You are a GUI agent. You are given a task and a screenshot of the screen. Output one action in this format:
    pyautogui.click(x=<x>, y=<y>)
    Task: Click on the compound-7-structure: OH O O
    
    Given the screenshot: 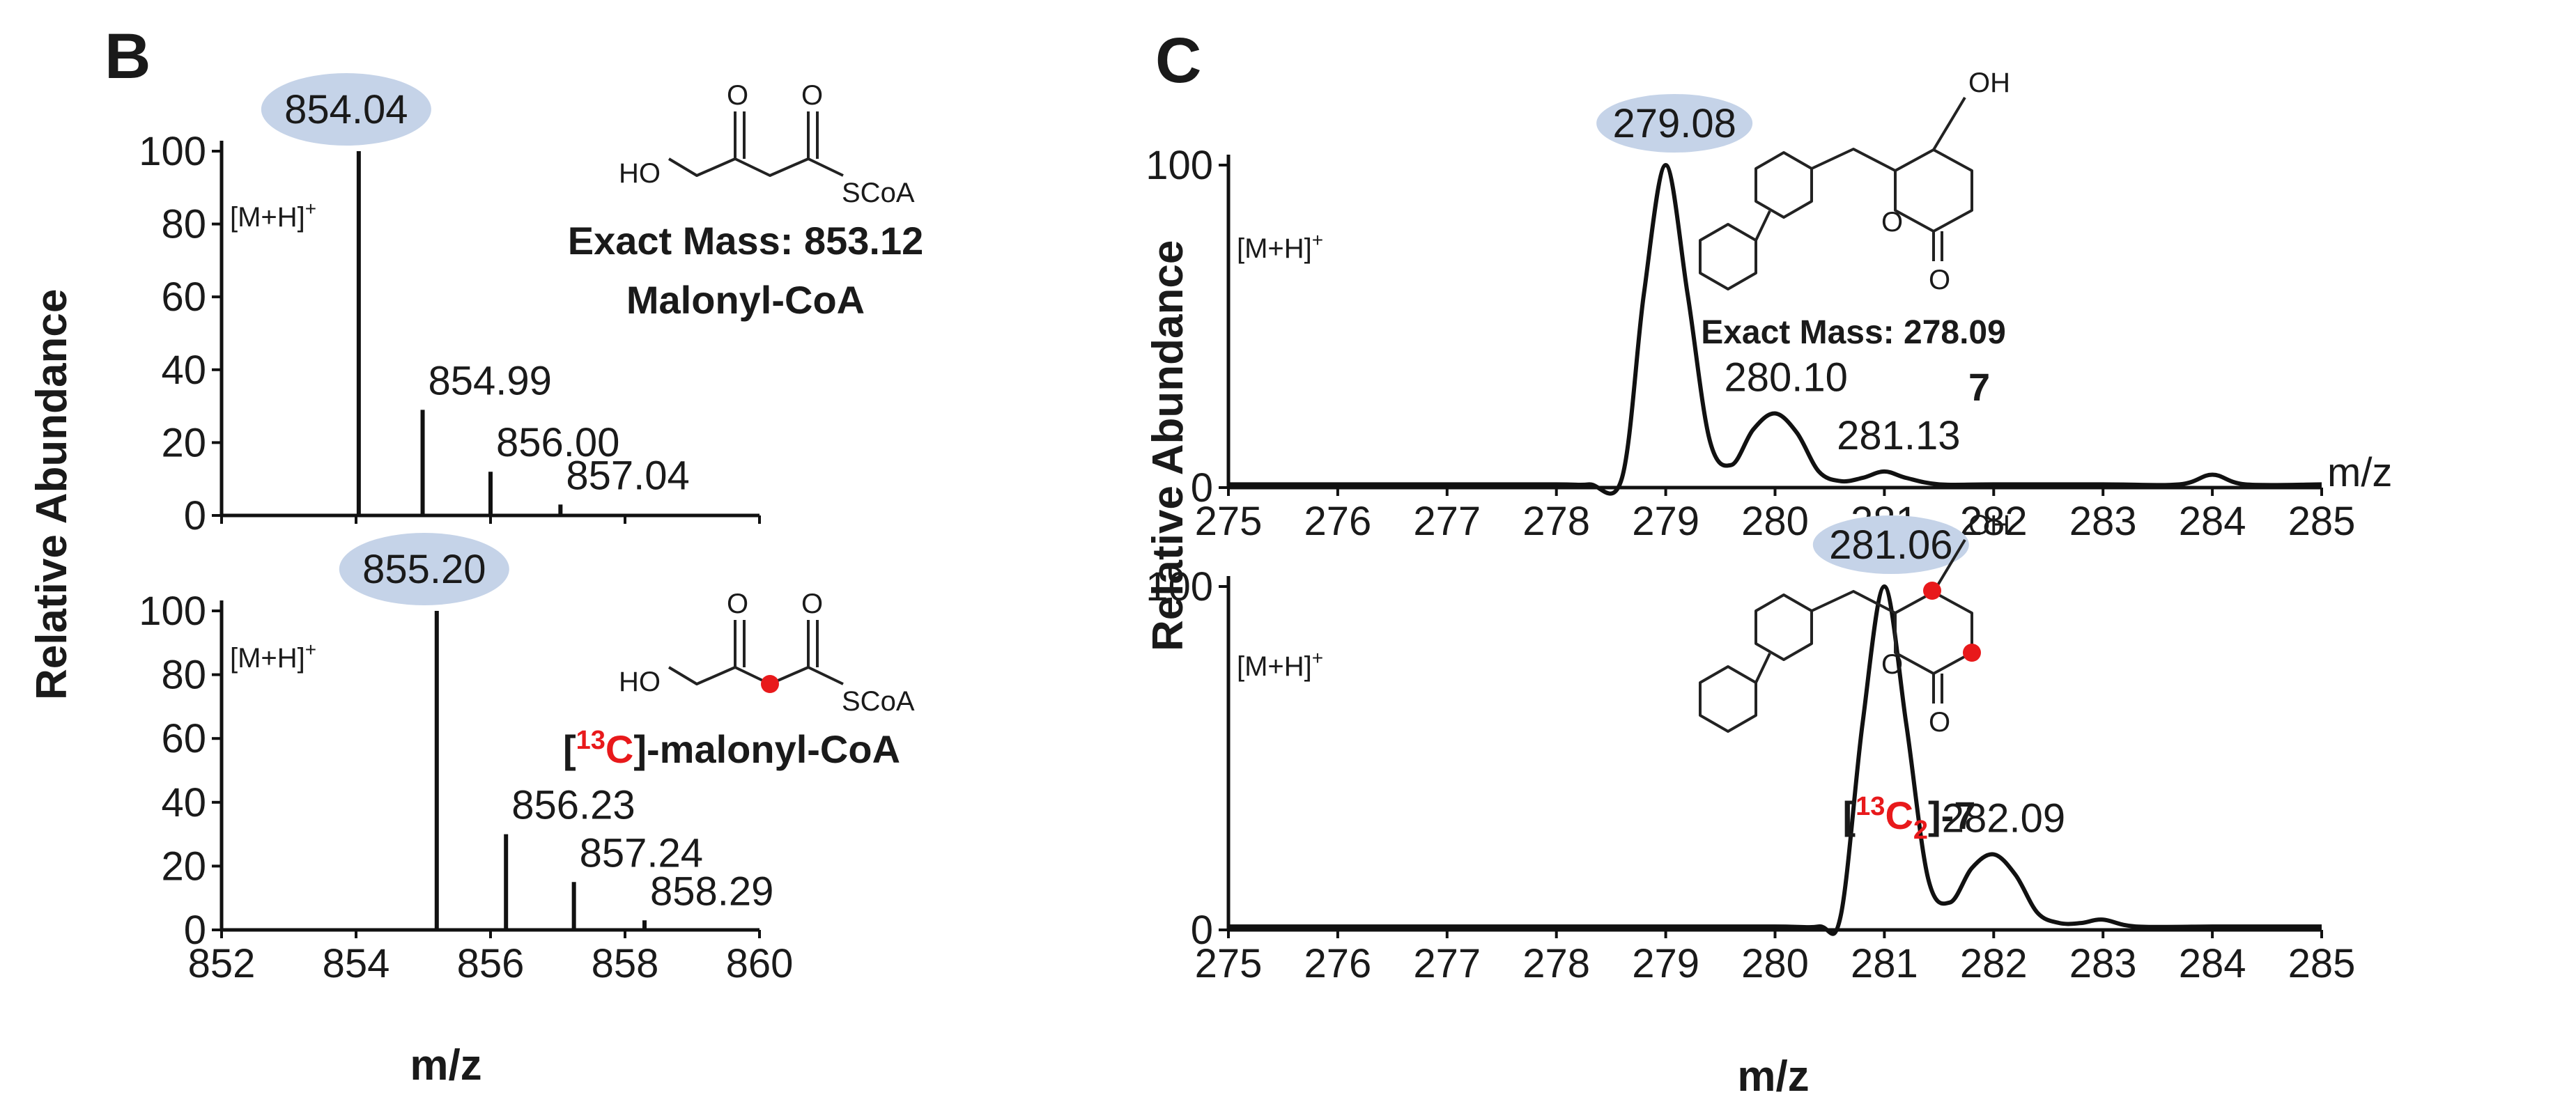 What is the action you would take?
    pyautogui.click(x=1854, y=181)
    